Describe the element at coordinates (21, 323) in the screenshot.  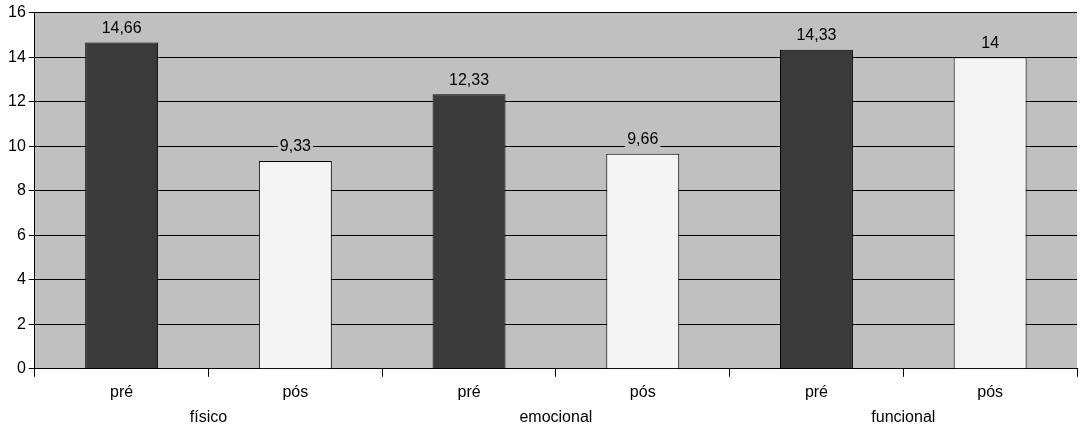
I see `y-tick-label: 2` at that location.